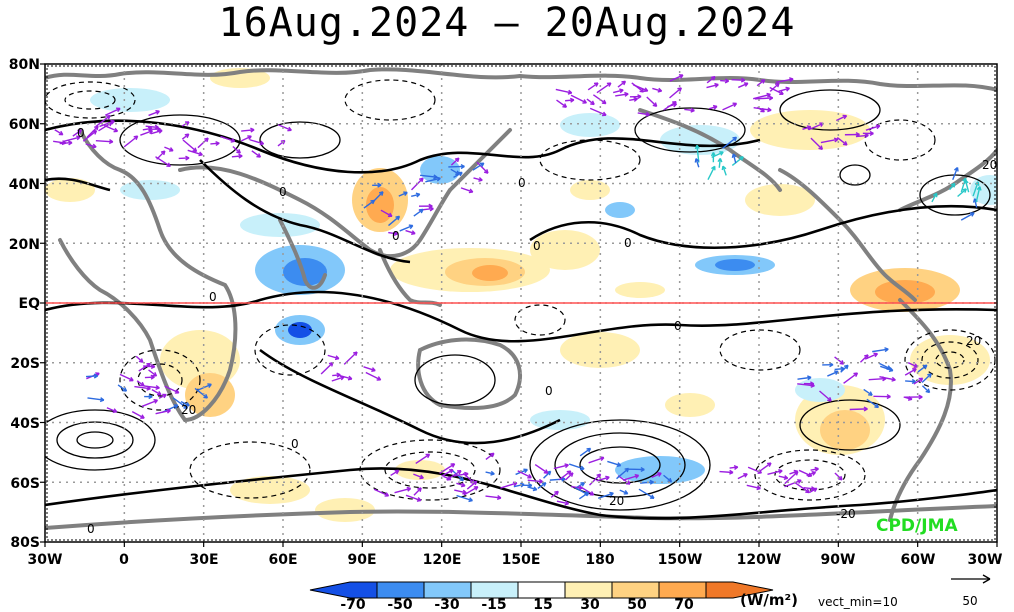 This screenshot has width=1014, height=612. I want to click on colorbar-label: 30, so click(590, 604).